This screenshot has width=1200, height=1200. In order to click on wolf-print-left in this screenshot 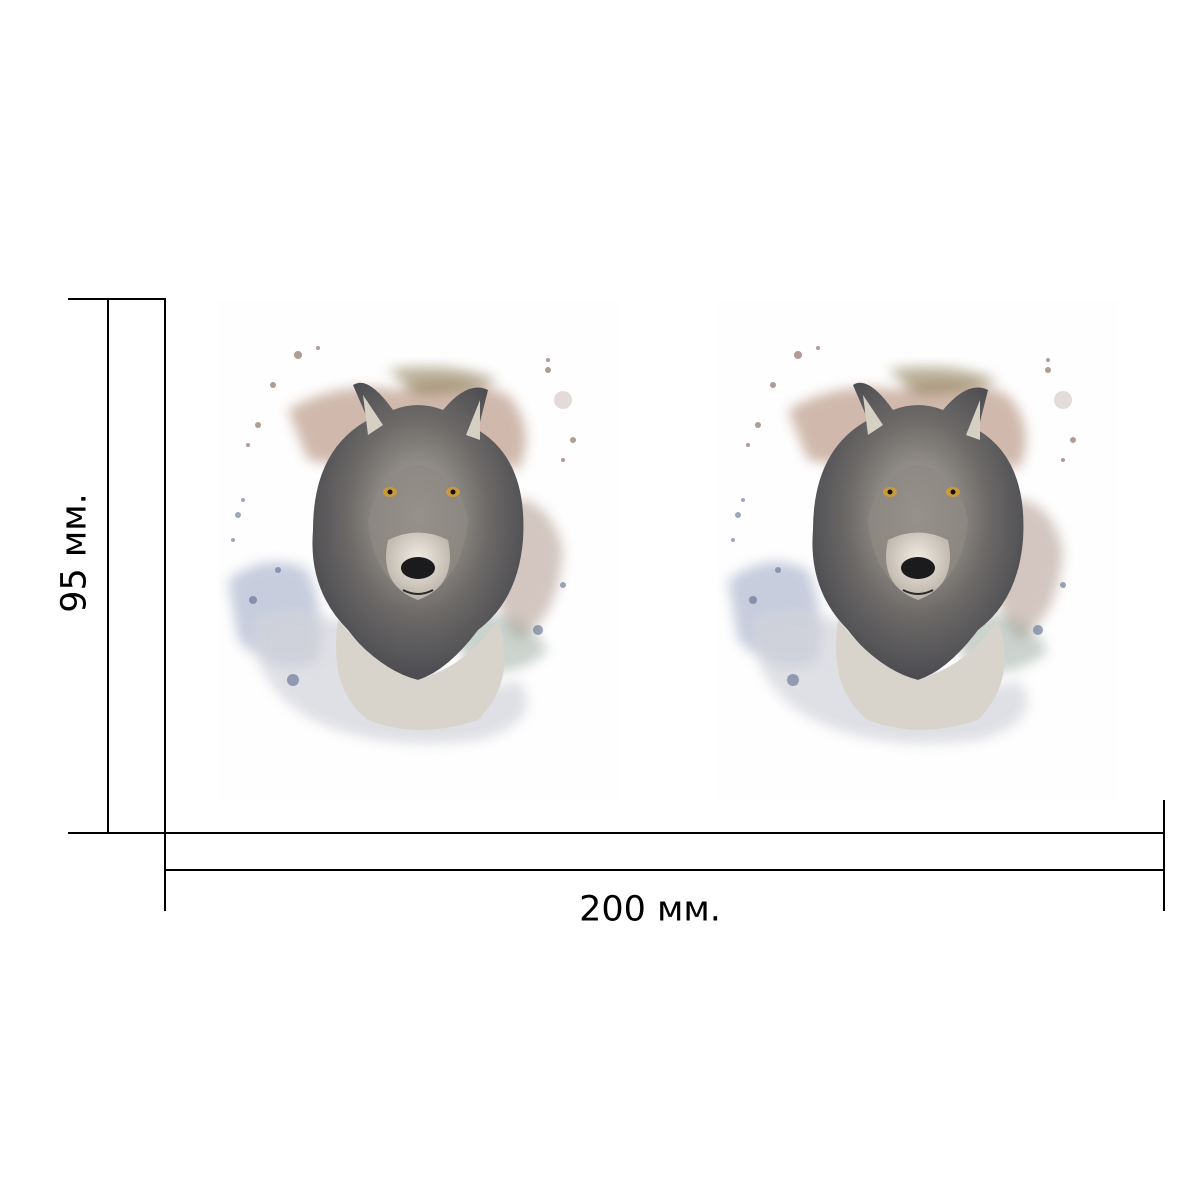, I will do `click(418, 550)`.